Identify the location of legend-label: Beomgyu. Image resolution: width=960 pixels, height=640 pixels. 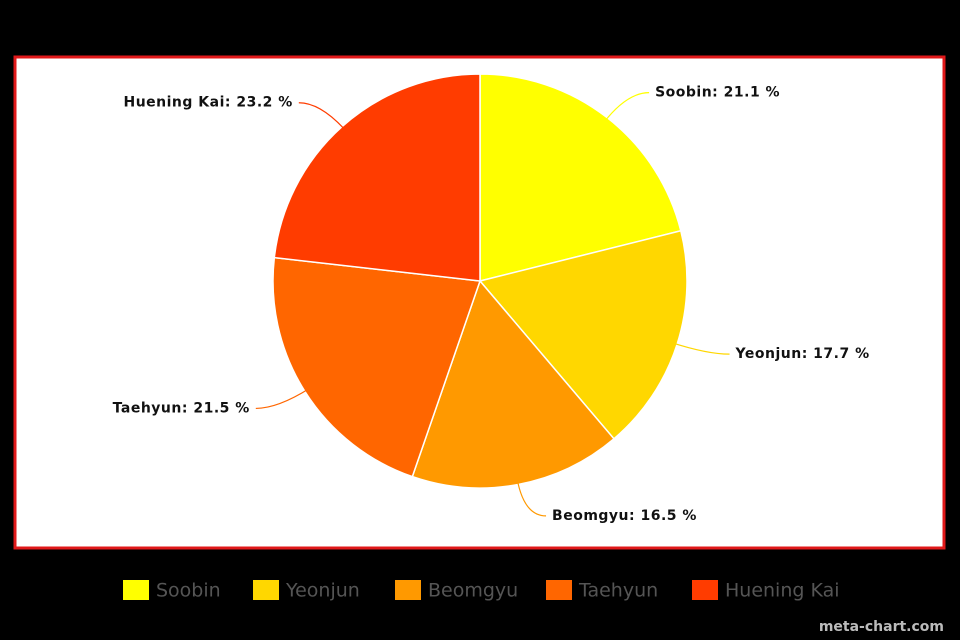
(473, 591).